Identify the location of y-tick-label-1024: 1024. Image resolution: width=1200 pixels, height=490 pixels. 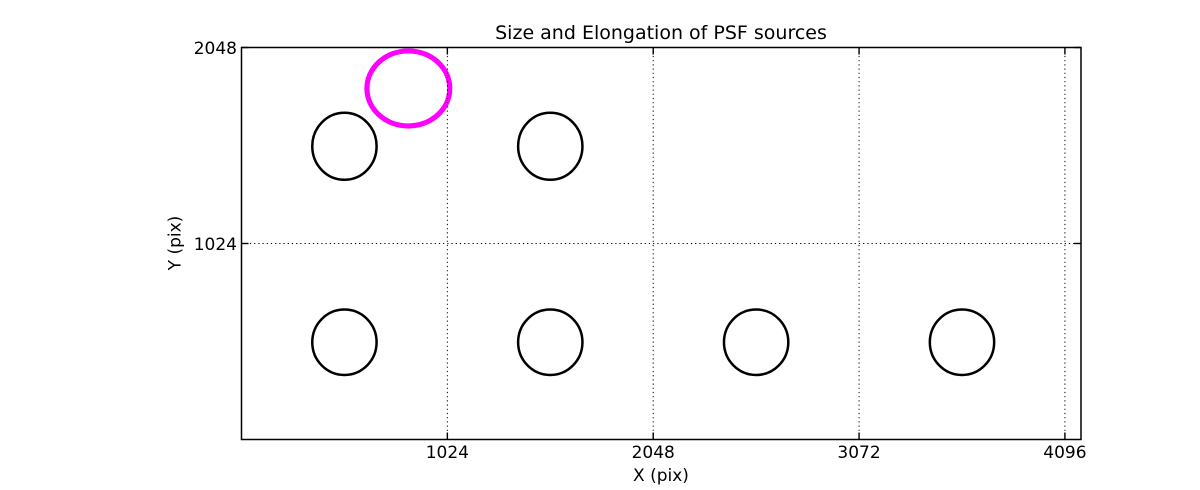
(215, 244).